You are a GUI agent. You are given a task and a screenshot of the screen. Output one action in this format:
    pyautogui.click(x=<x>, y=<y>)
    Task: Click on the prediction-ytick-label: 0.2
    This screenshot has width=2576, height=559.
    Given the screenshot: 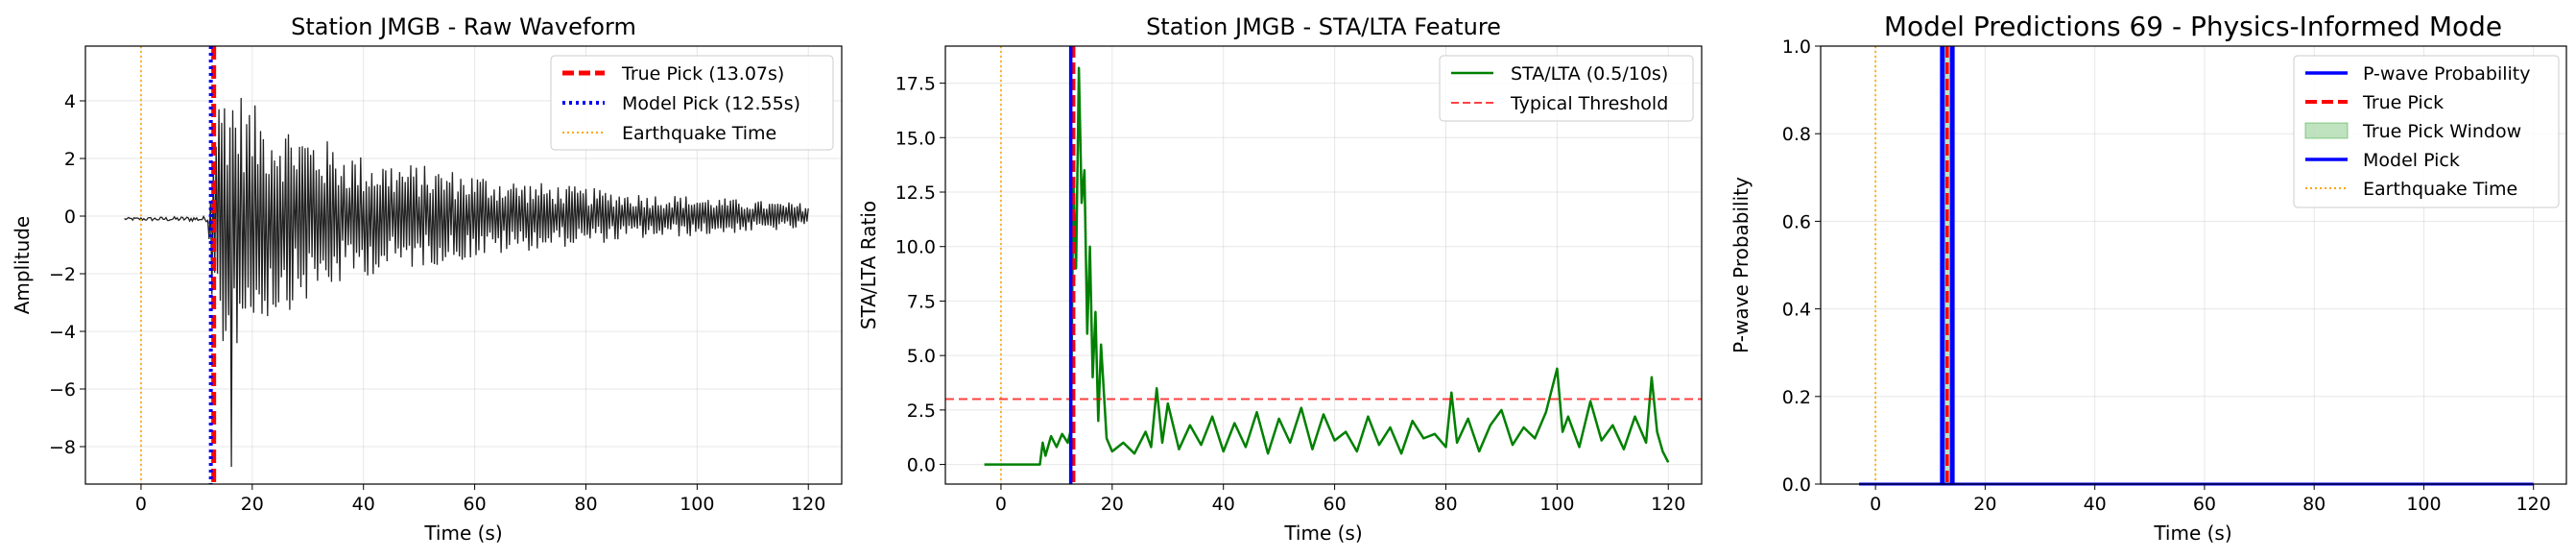 What is the action you would take?
    pyautogui.click(x=1796, y=397)
    